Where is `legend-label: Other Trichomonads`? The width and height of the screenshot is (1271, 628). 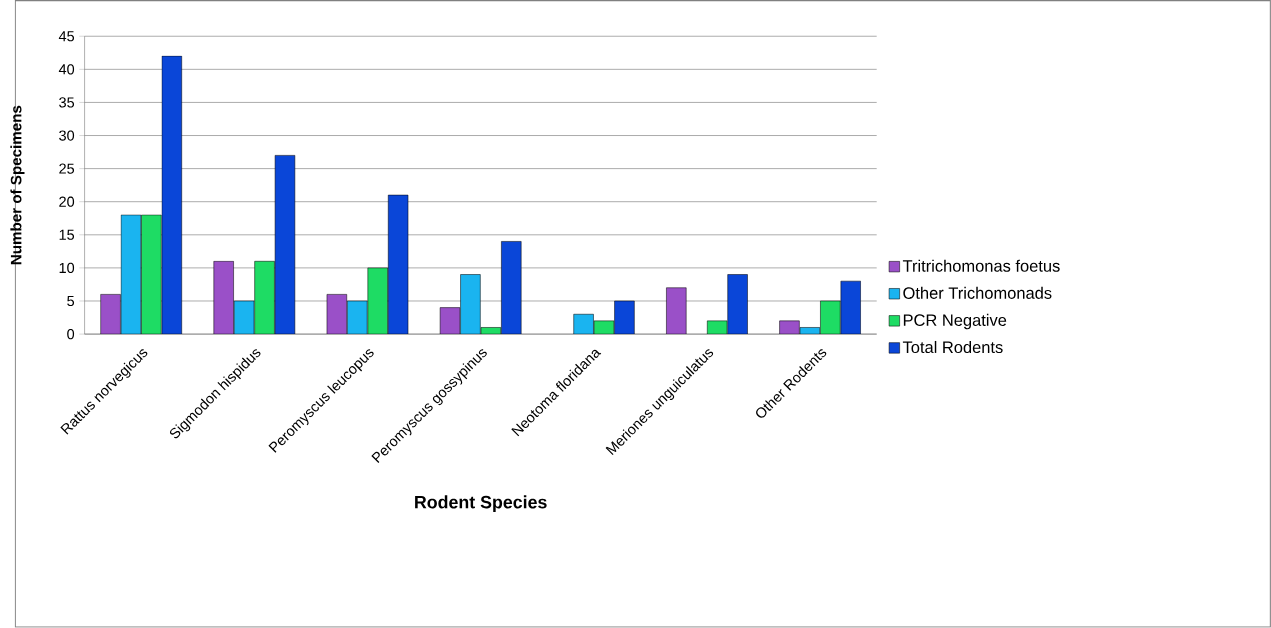 legend-label: Other Trichomonads is located at coordinates (977, 293).